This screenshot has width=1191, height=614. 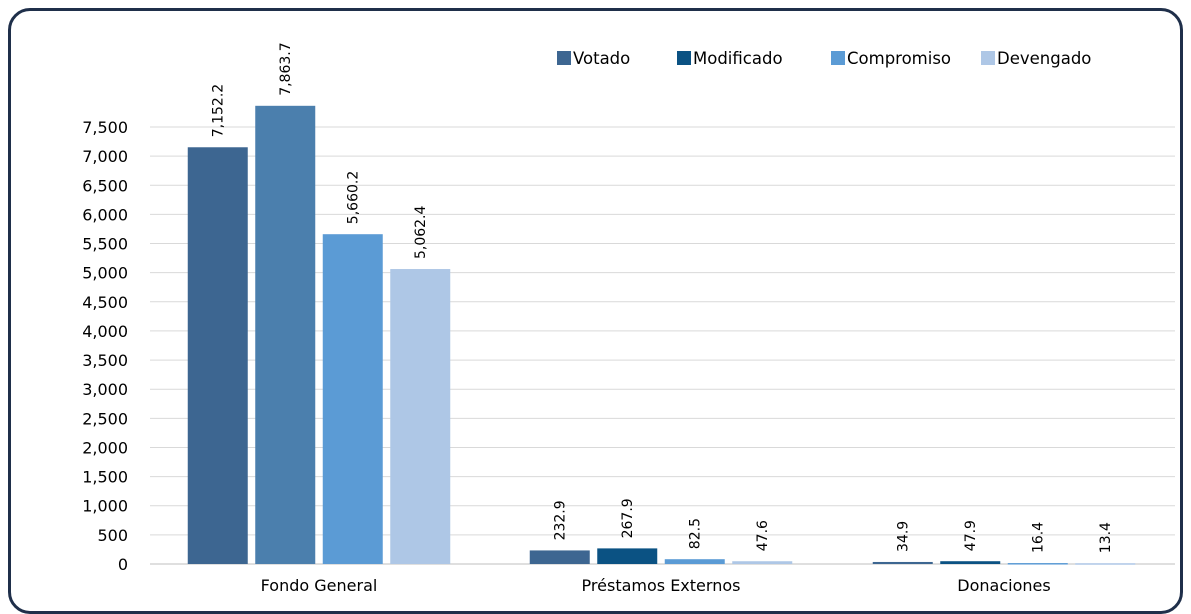 What do you see at coordinates (354, 197) in the screenshot?
I see `data-label: 5,660.2` at bounding box center [354, 197].